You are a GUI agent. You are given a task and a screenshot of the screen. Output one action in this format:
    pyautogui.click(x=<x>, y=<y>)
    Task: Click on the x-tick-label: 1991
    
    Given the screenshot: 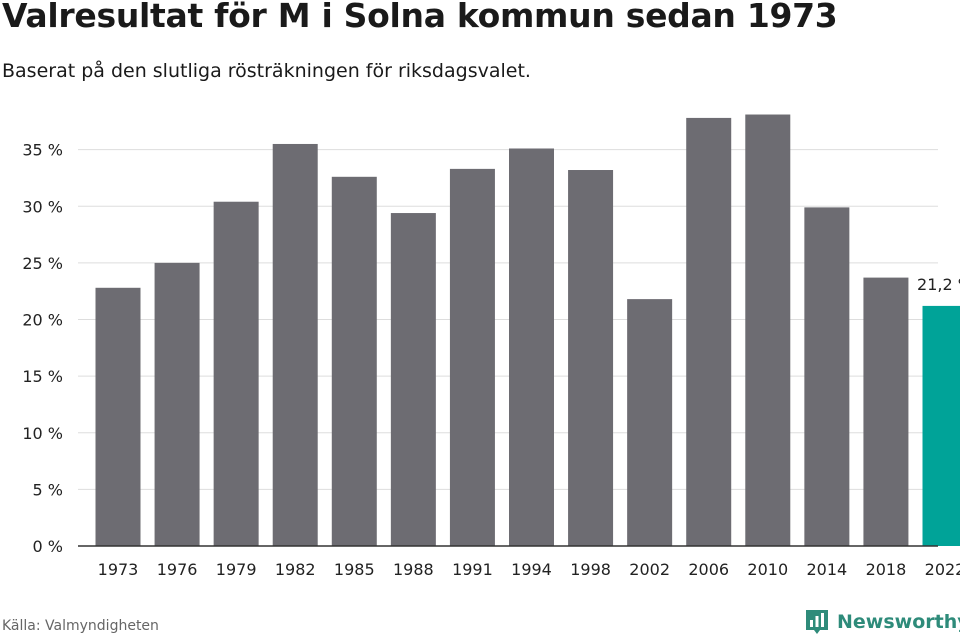 What is the action you would take?
    pyautogui.click(x=472, y=569)
    